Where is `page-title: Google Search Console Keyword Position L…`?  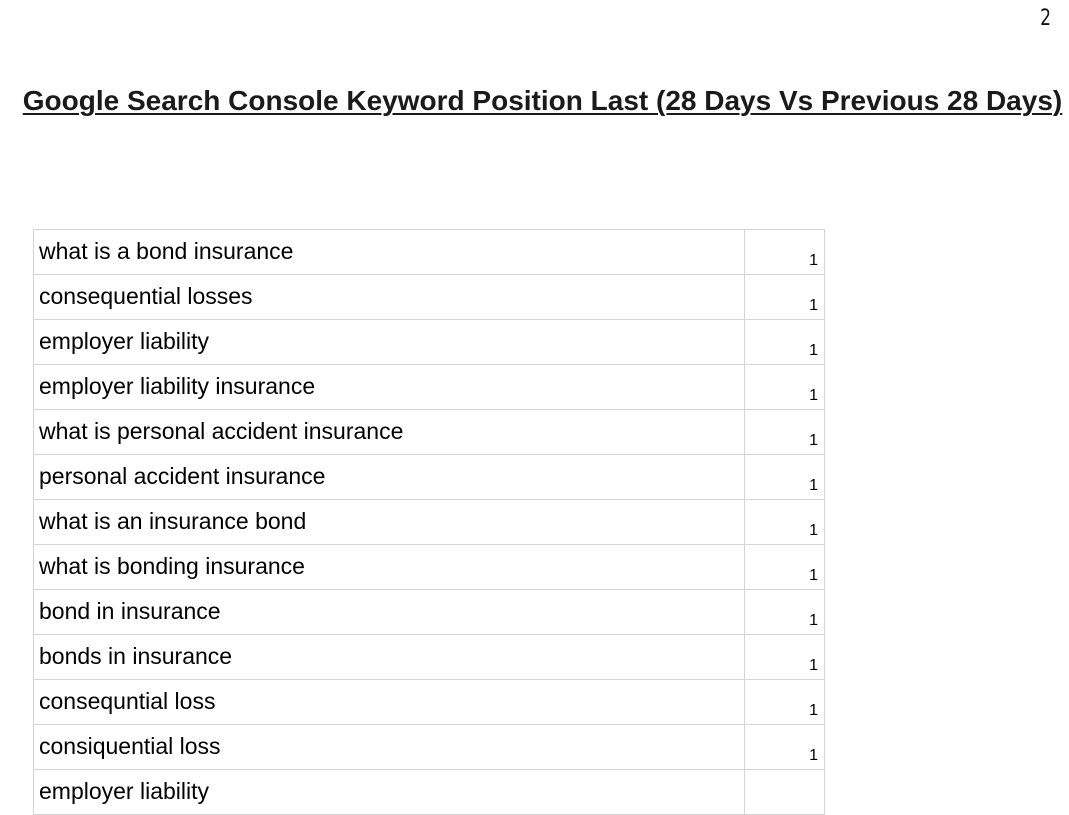 page-title: Google Search Console Keyword Position L… is located at coordinates (542, 100).